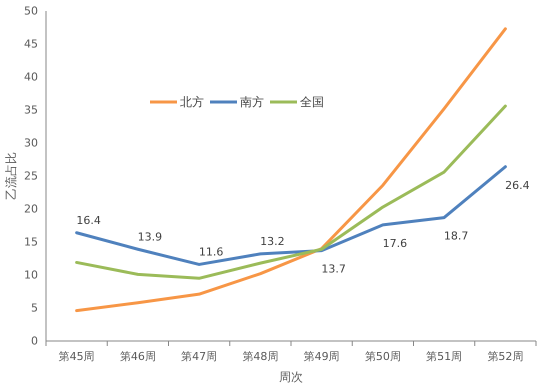 The image size is (554, 387). Describe the element at coordinates (291, 377) in the screenshot. I see `x-axis-title: 周次` at that location.